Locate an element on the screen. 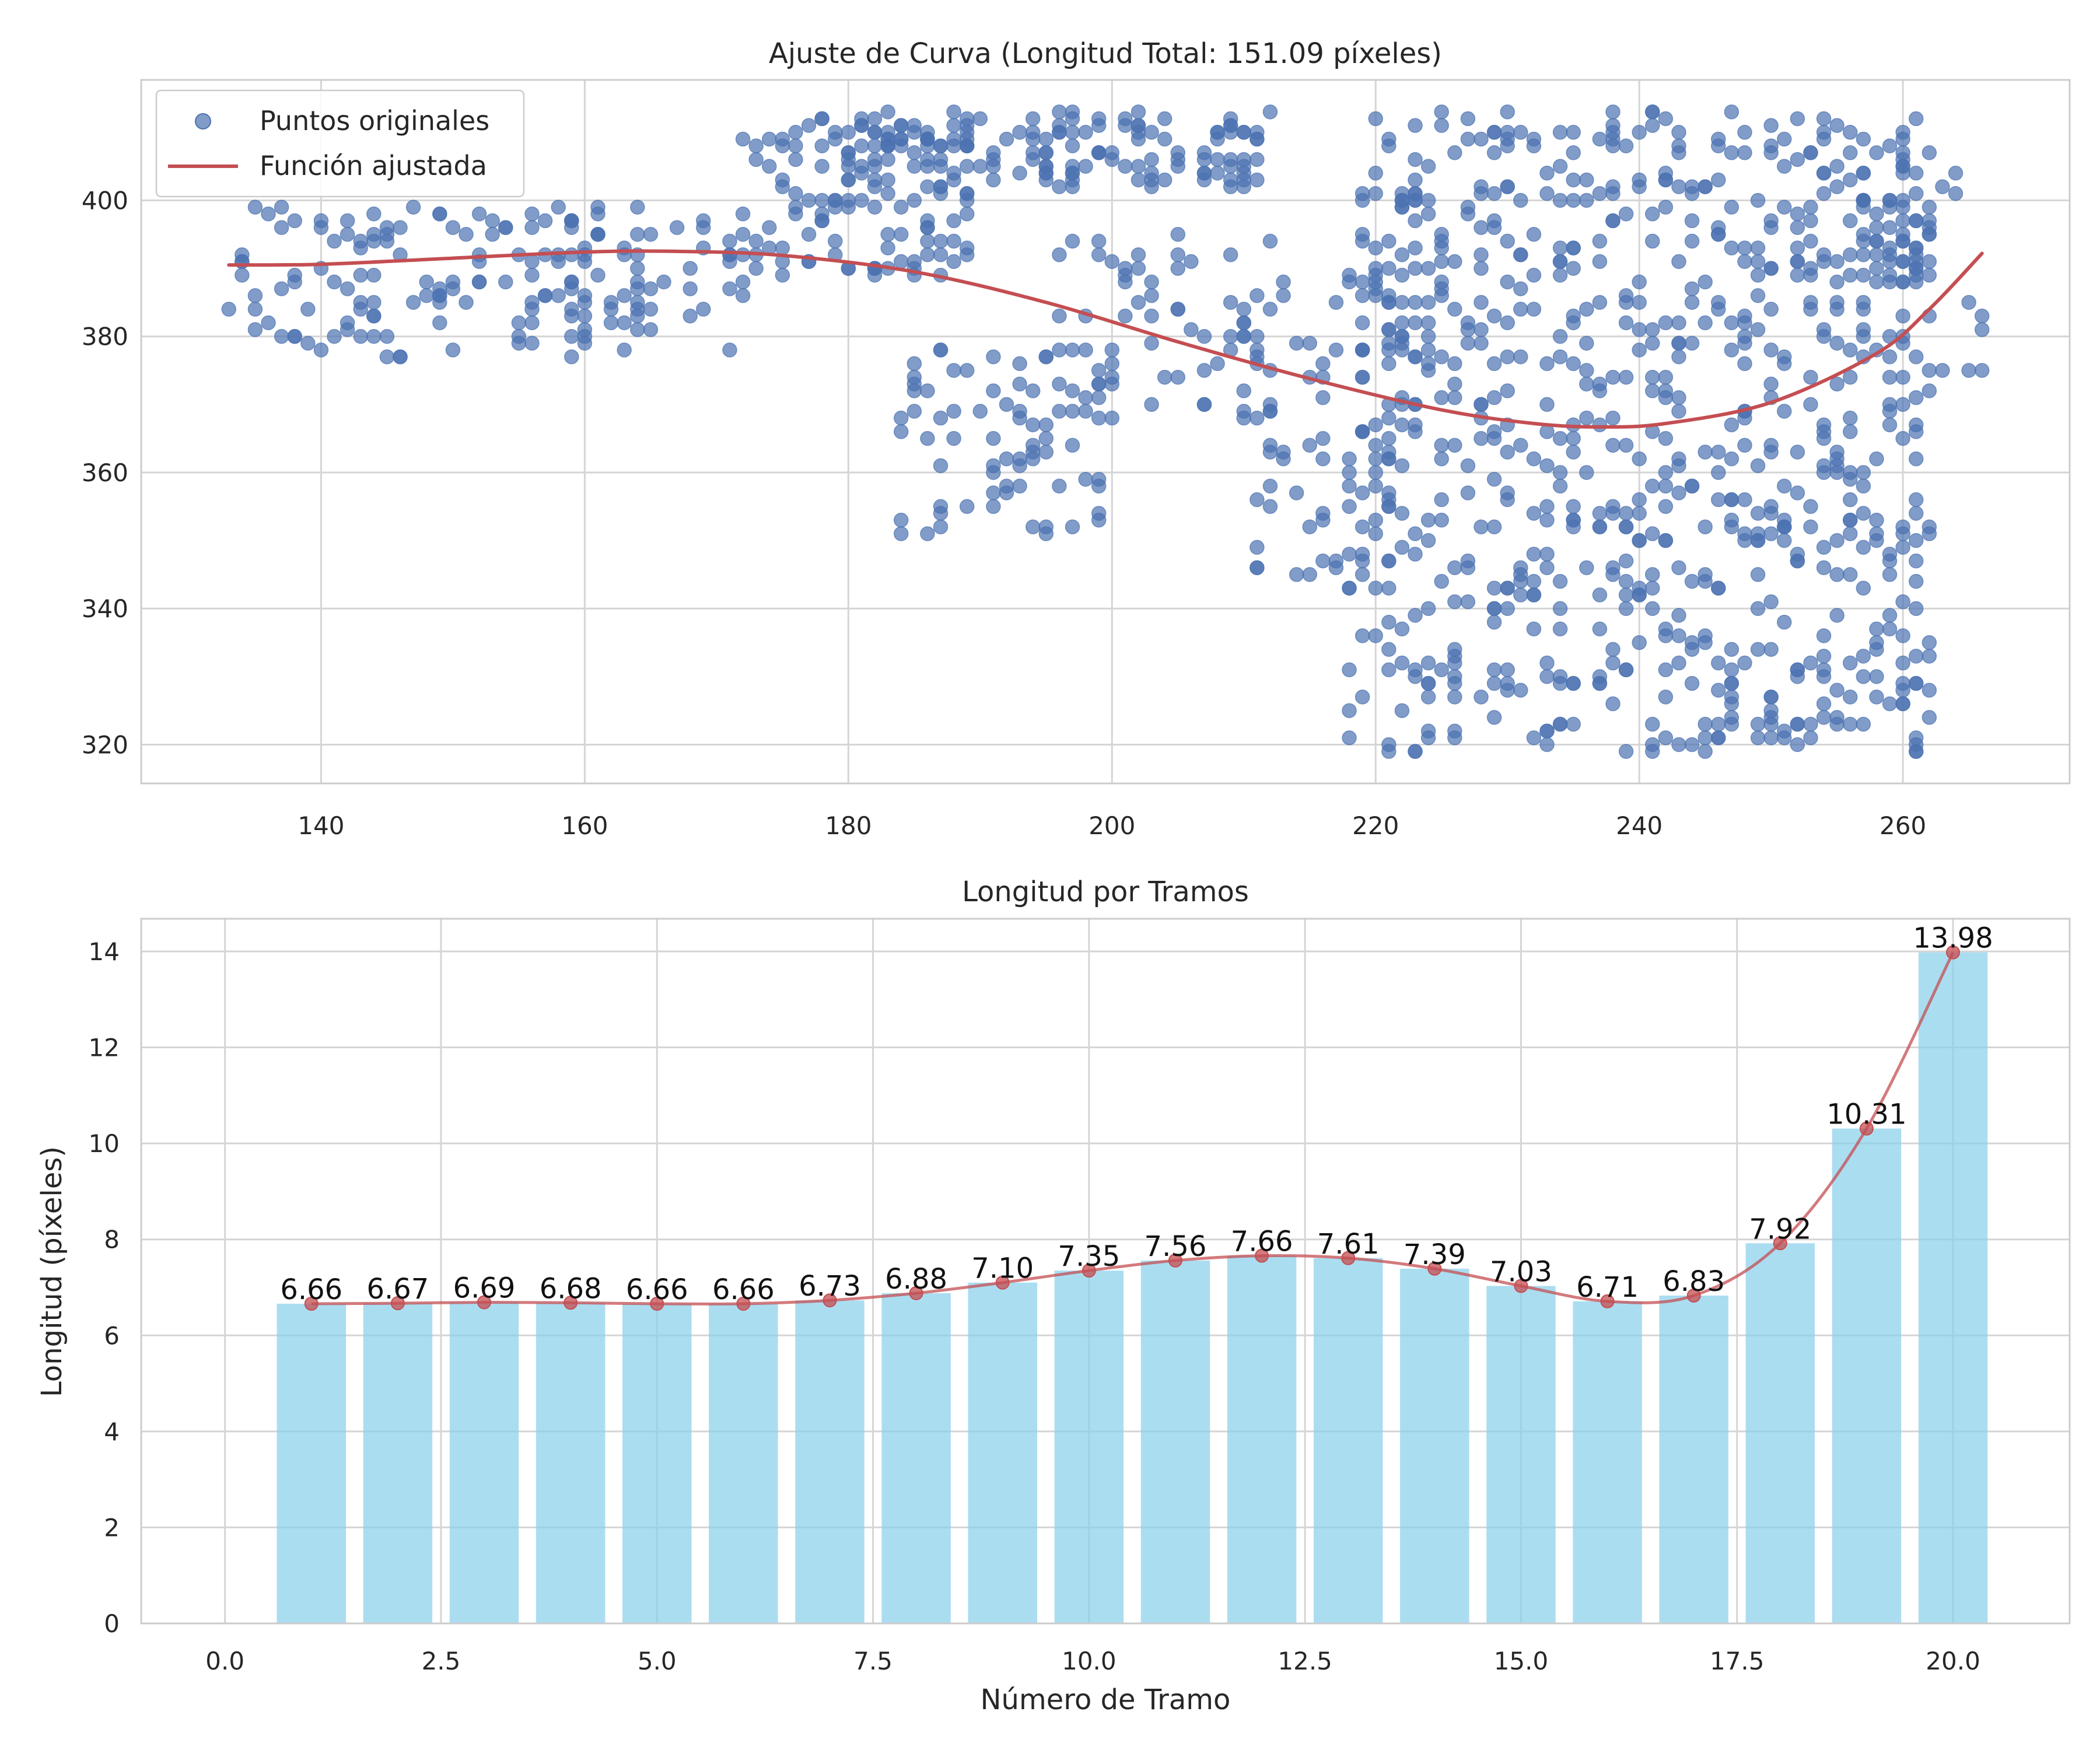 Image resolution: width=2100 pixels, height=1750 pixels. bar-y-tick-label: 8 is located at coordinates (112, 1240).